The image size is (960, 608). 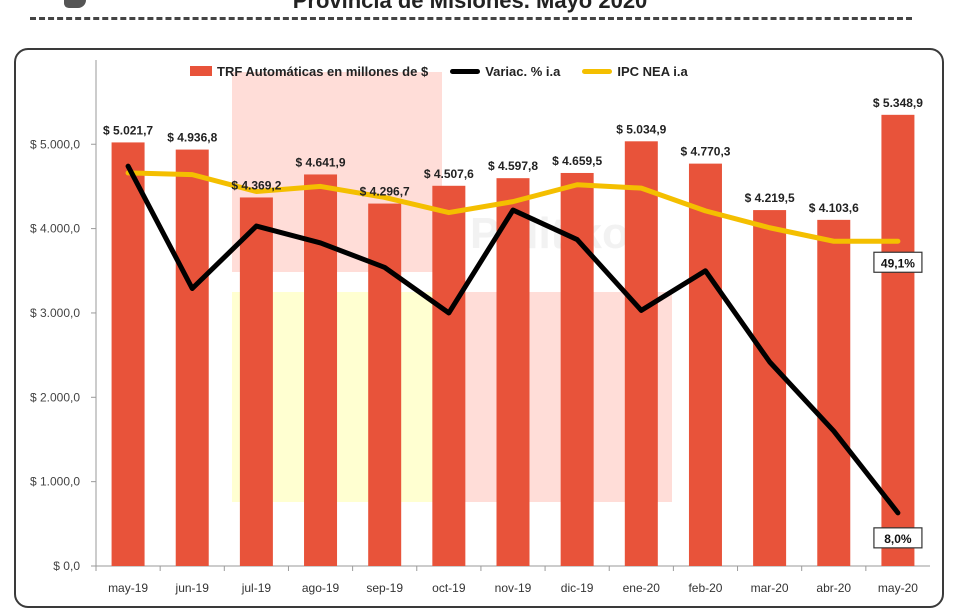 I want to click on legend-item-trf: TRF Automáticas en millones de $, so click(x=309, y=71).